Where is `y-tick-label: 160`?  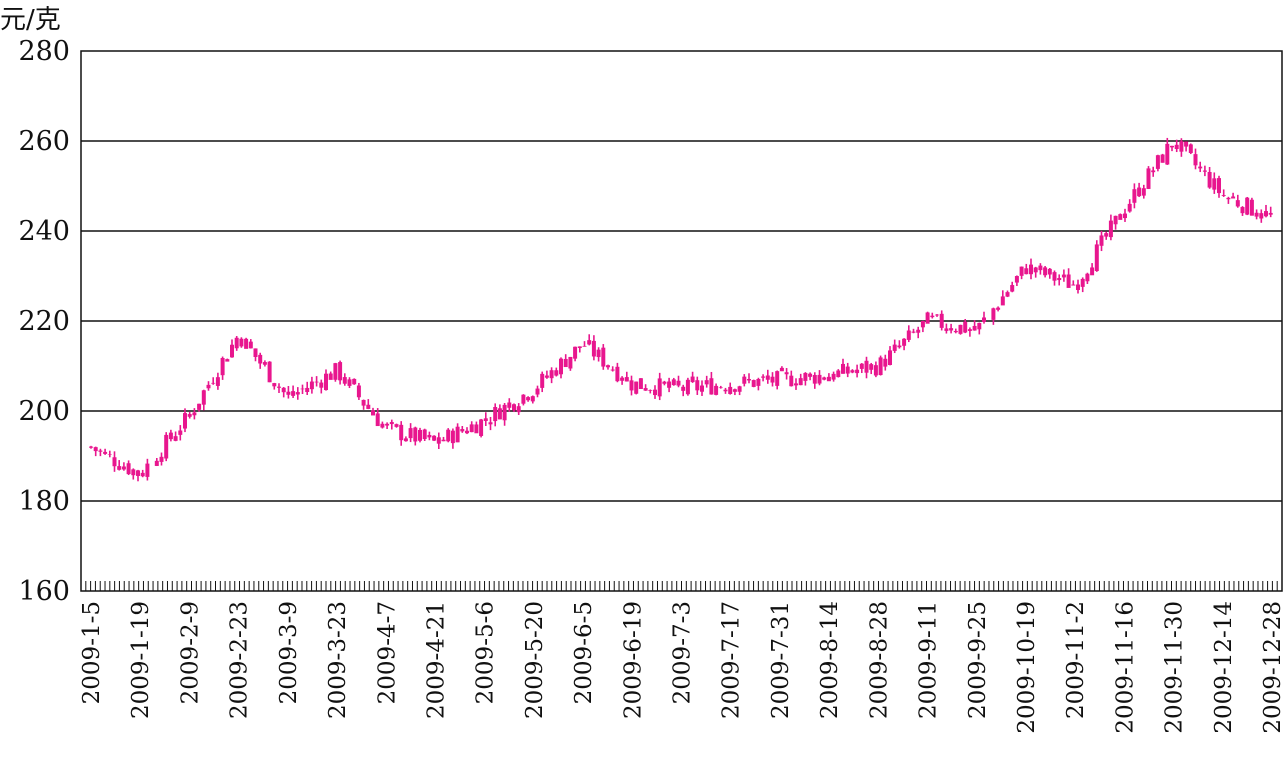
y-tick-label: 160 is located at coordinates (44, 591).